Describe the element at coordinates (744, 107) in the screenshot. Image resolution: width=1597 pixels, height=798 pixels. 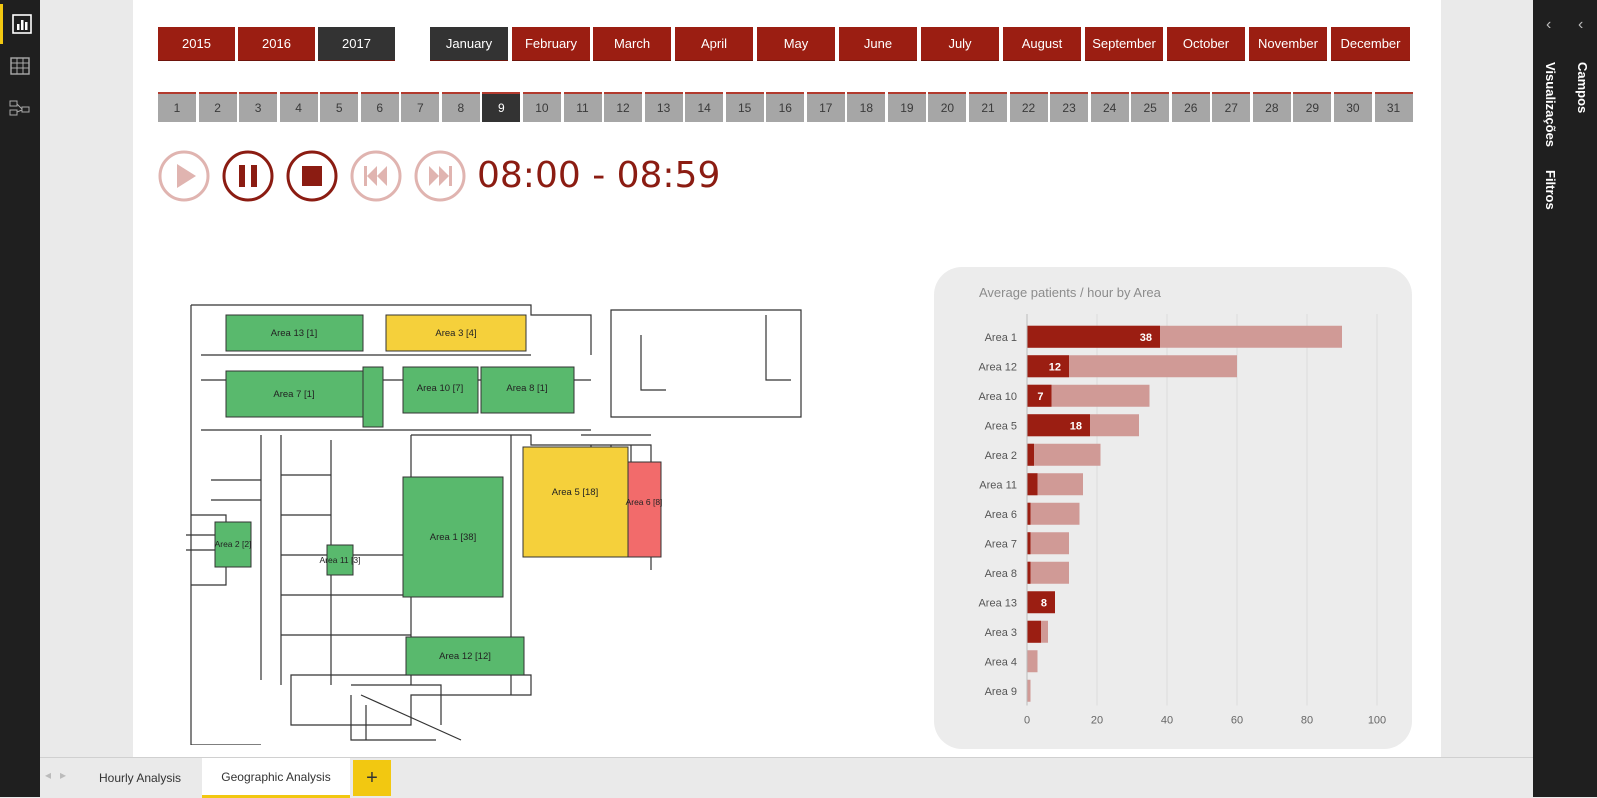
I see `day-button-15: 15` at that location.